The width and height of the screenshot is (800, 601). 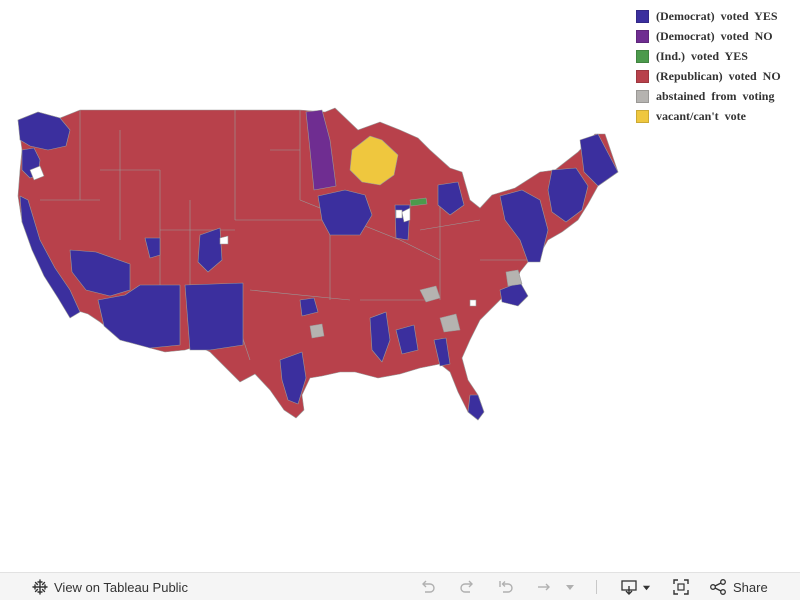 What do you see at coordinates (718, 587) in the screenshot?
I see `share-icon` at bounding box center [718, 587].